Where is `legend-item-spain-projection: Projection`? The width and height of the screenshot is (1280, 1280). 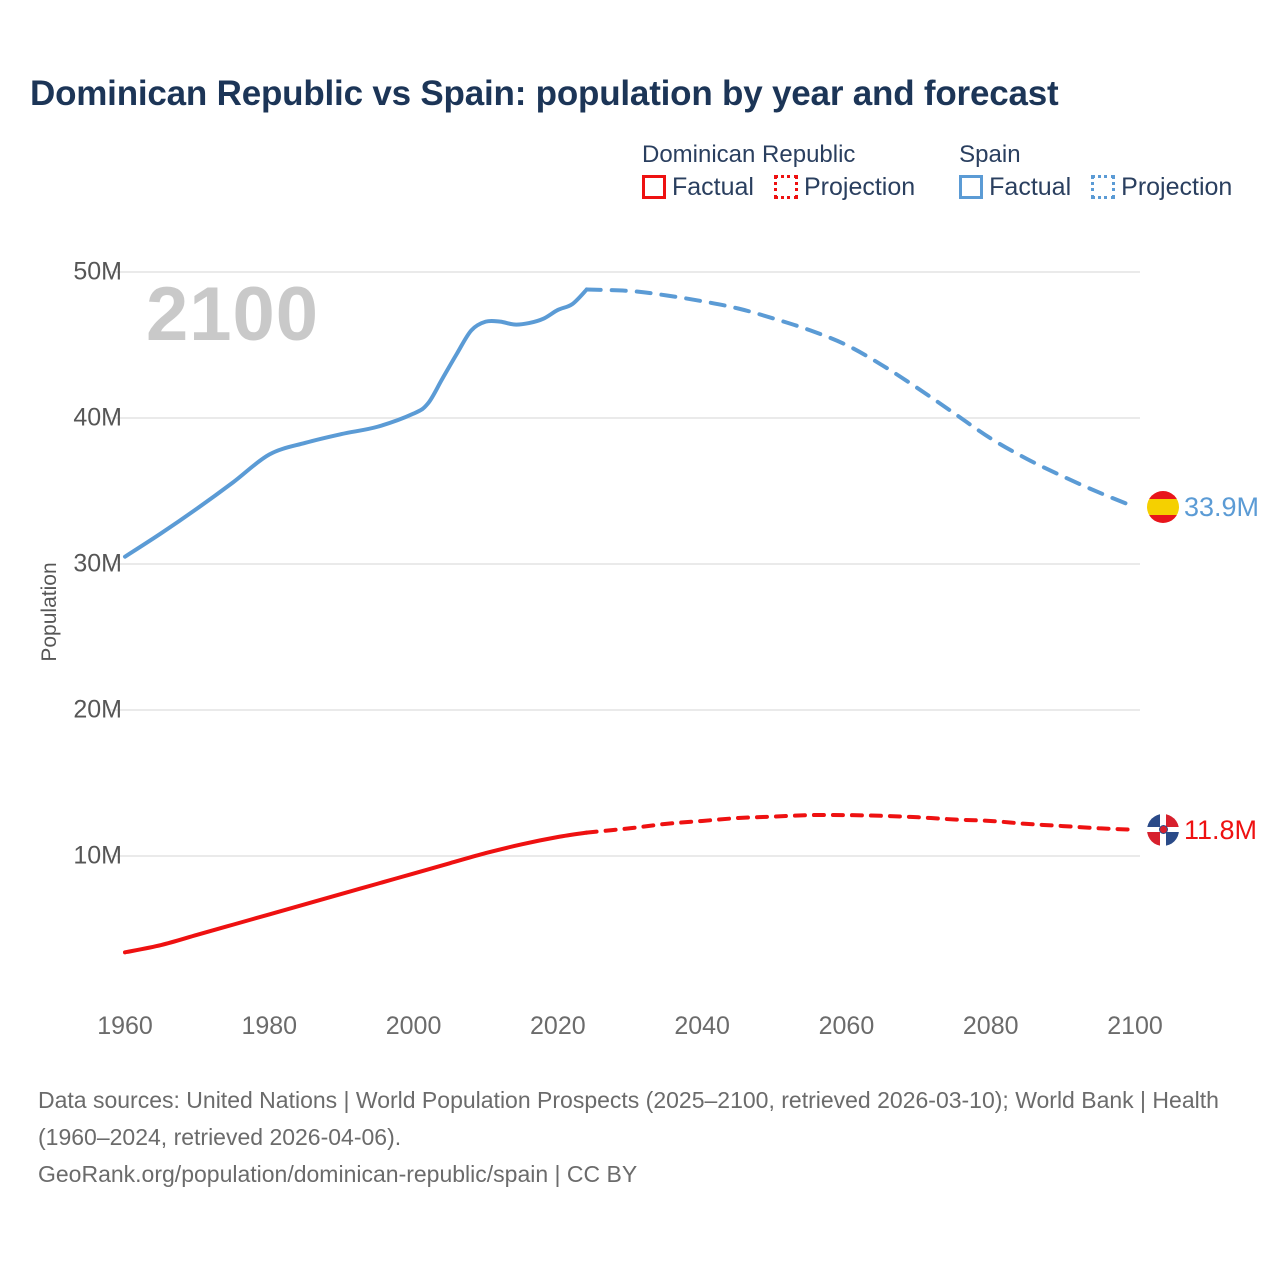
legend-item-spain-projection: Projection is located at coordinates (1161, 187).